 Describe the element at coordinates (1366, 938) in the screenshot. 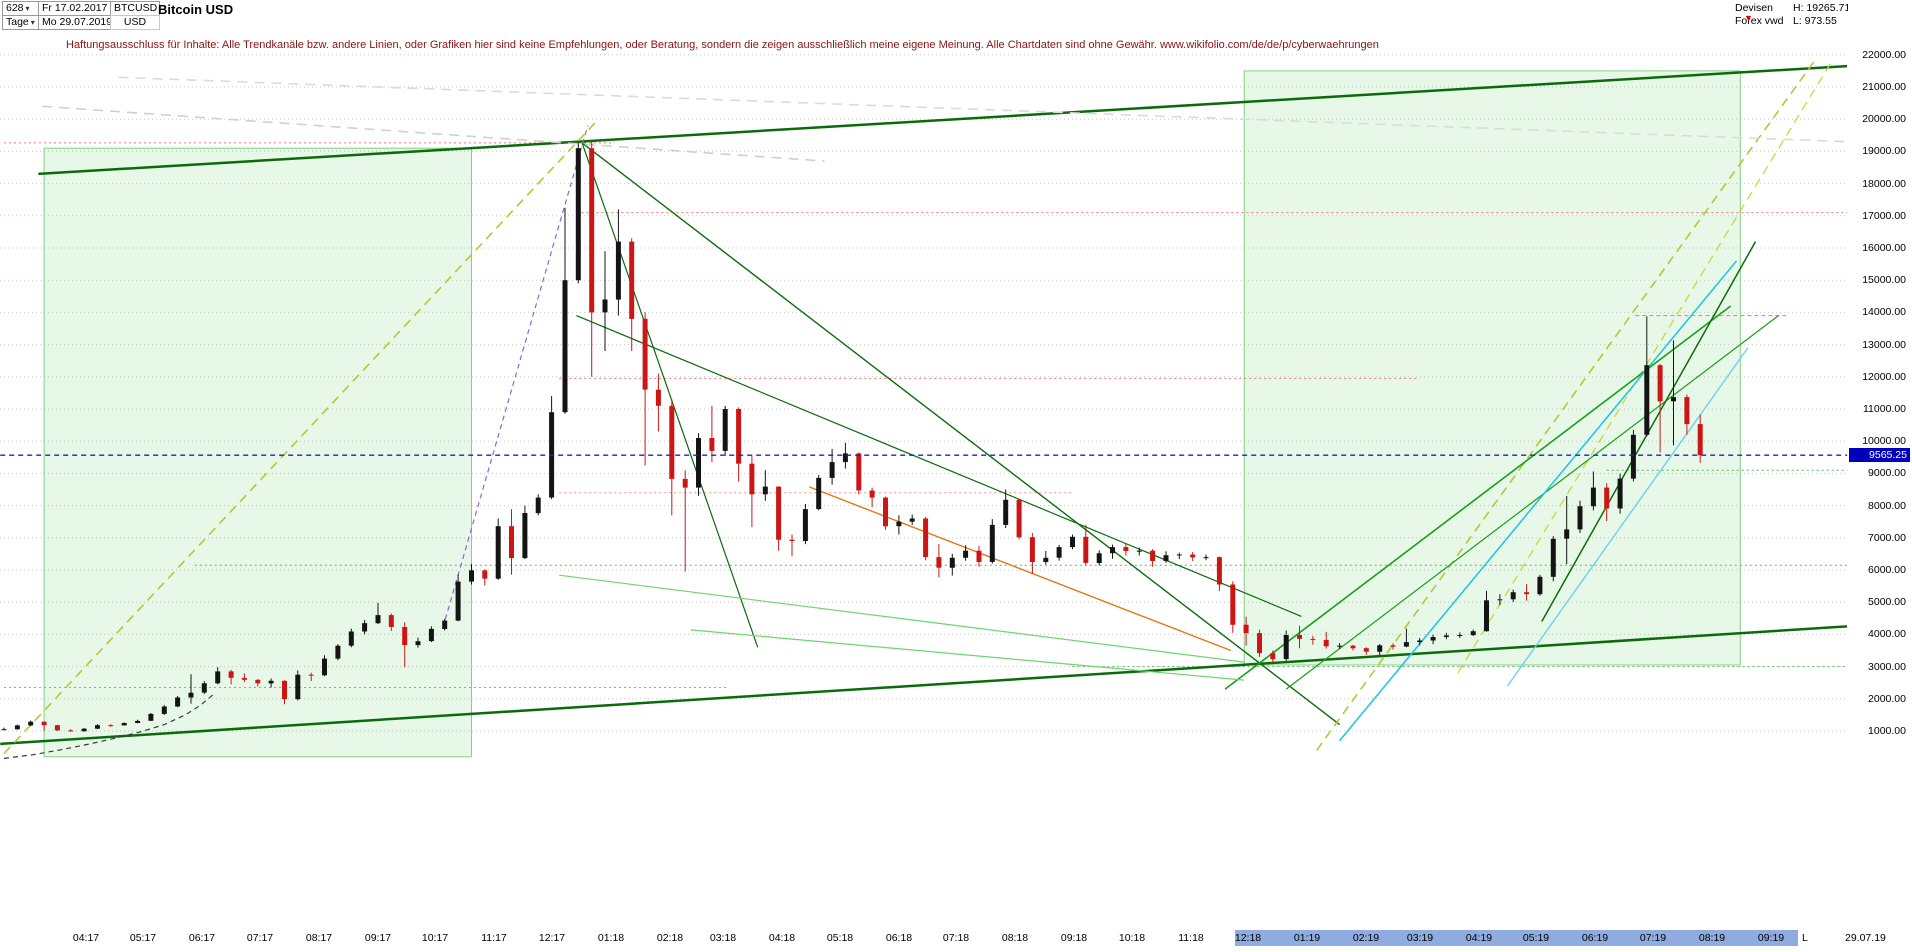

I see `date-tick-label: 02:19` at that location.